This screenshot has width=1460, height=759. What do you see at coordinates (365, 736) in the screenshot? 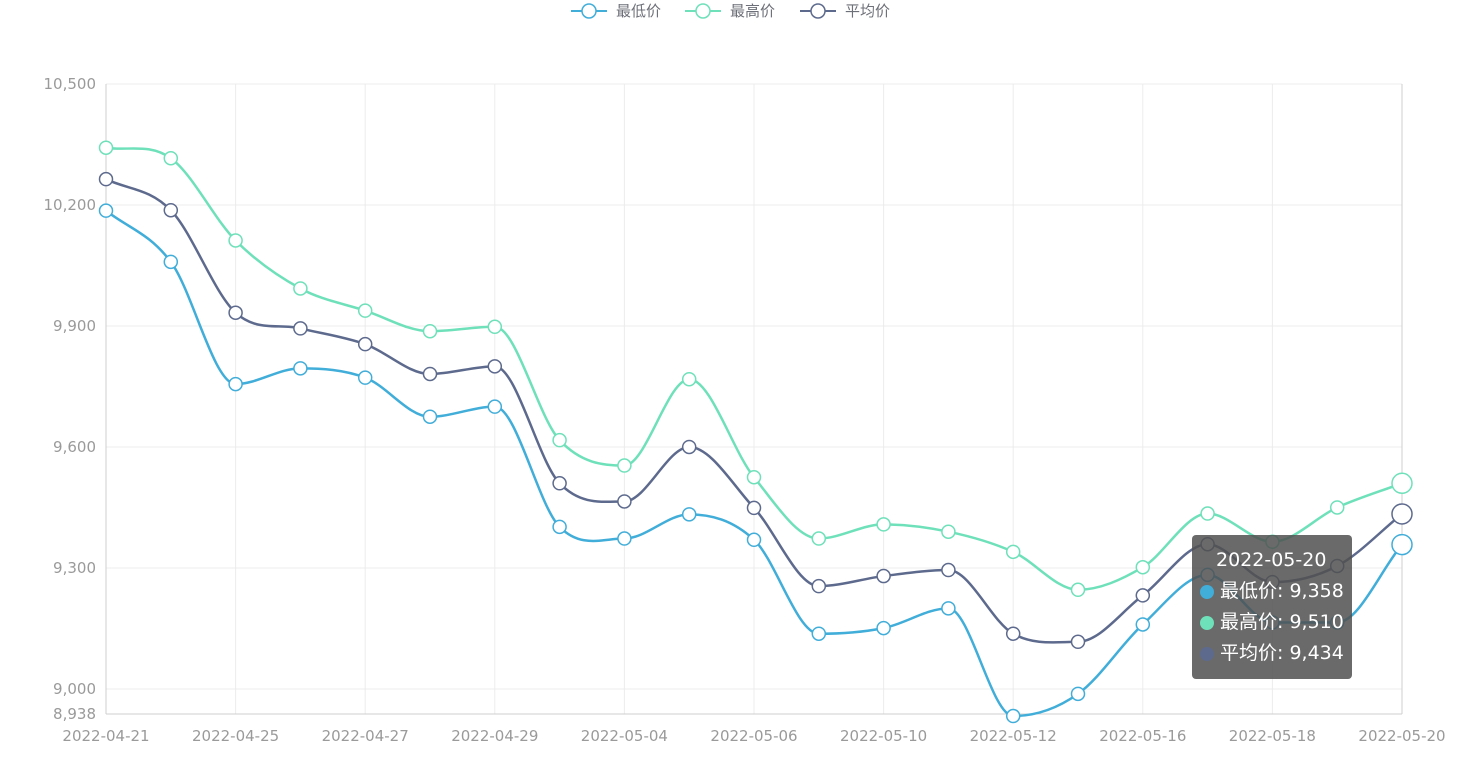
I see `x-tick-label: 2022-04-27` at bounding box center [365, 736].